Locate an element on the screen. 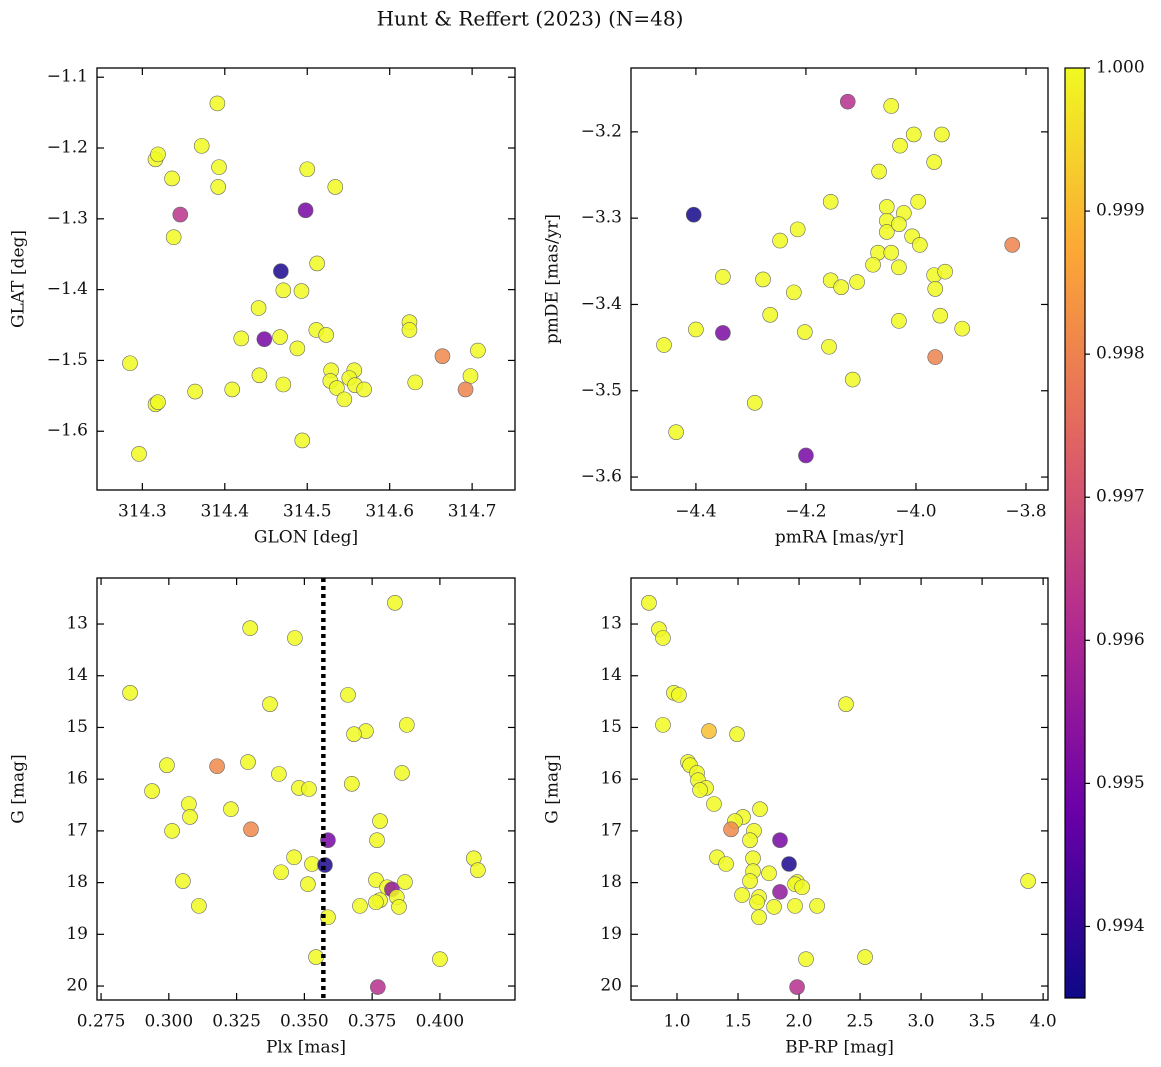  x-tick-label: 0.350 is located at coordinates (304, 1022).